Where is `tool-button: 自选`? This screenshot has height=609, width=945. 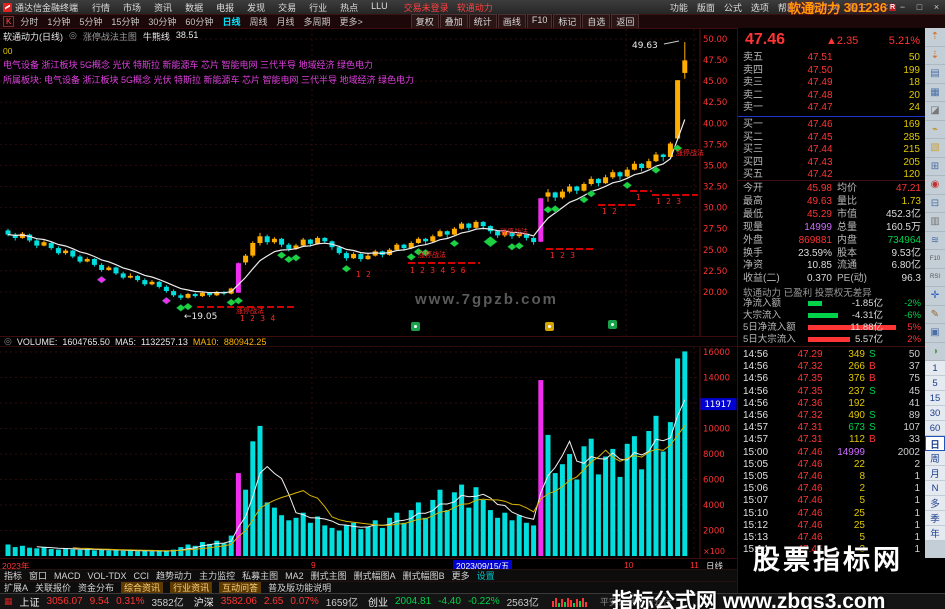
tool-button: 自选 is located at coordinates (596, 21).